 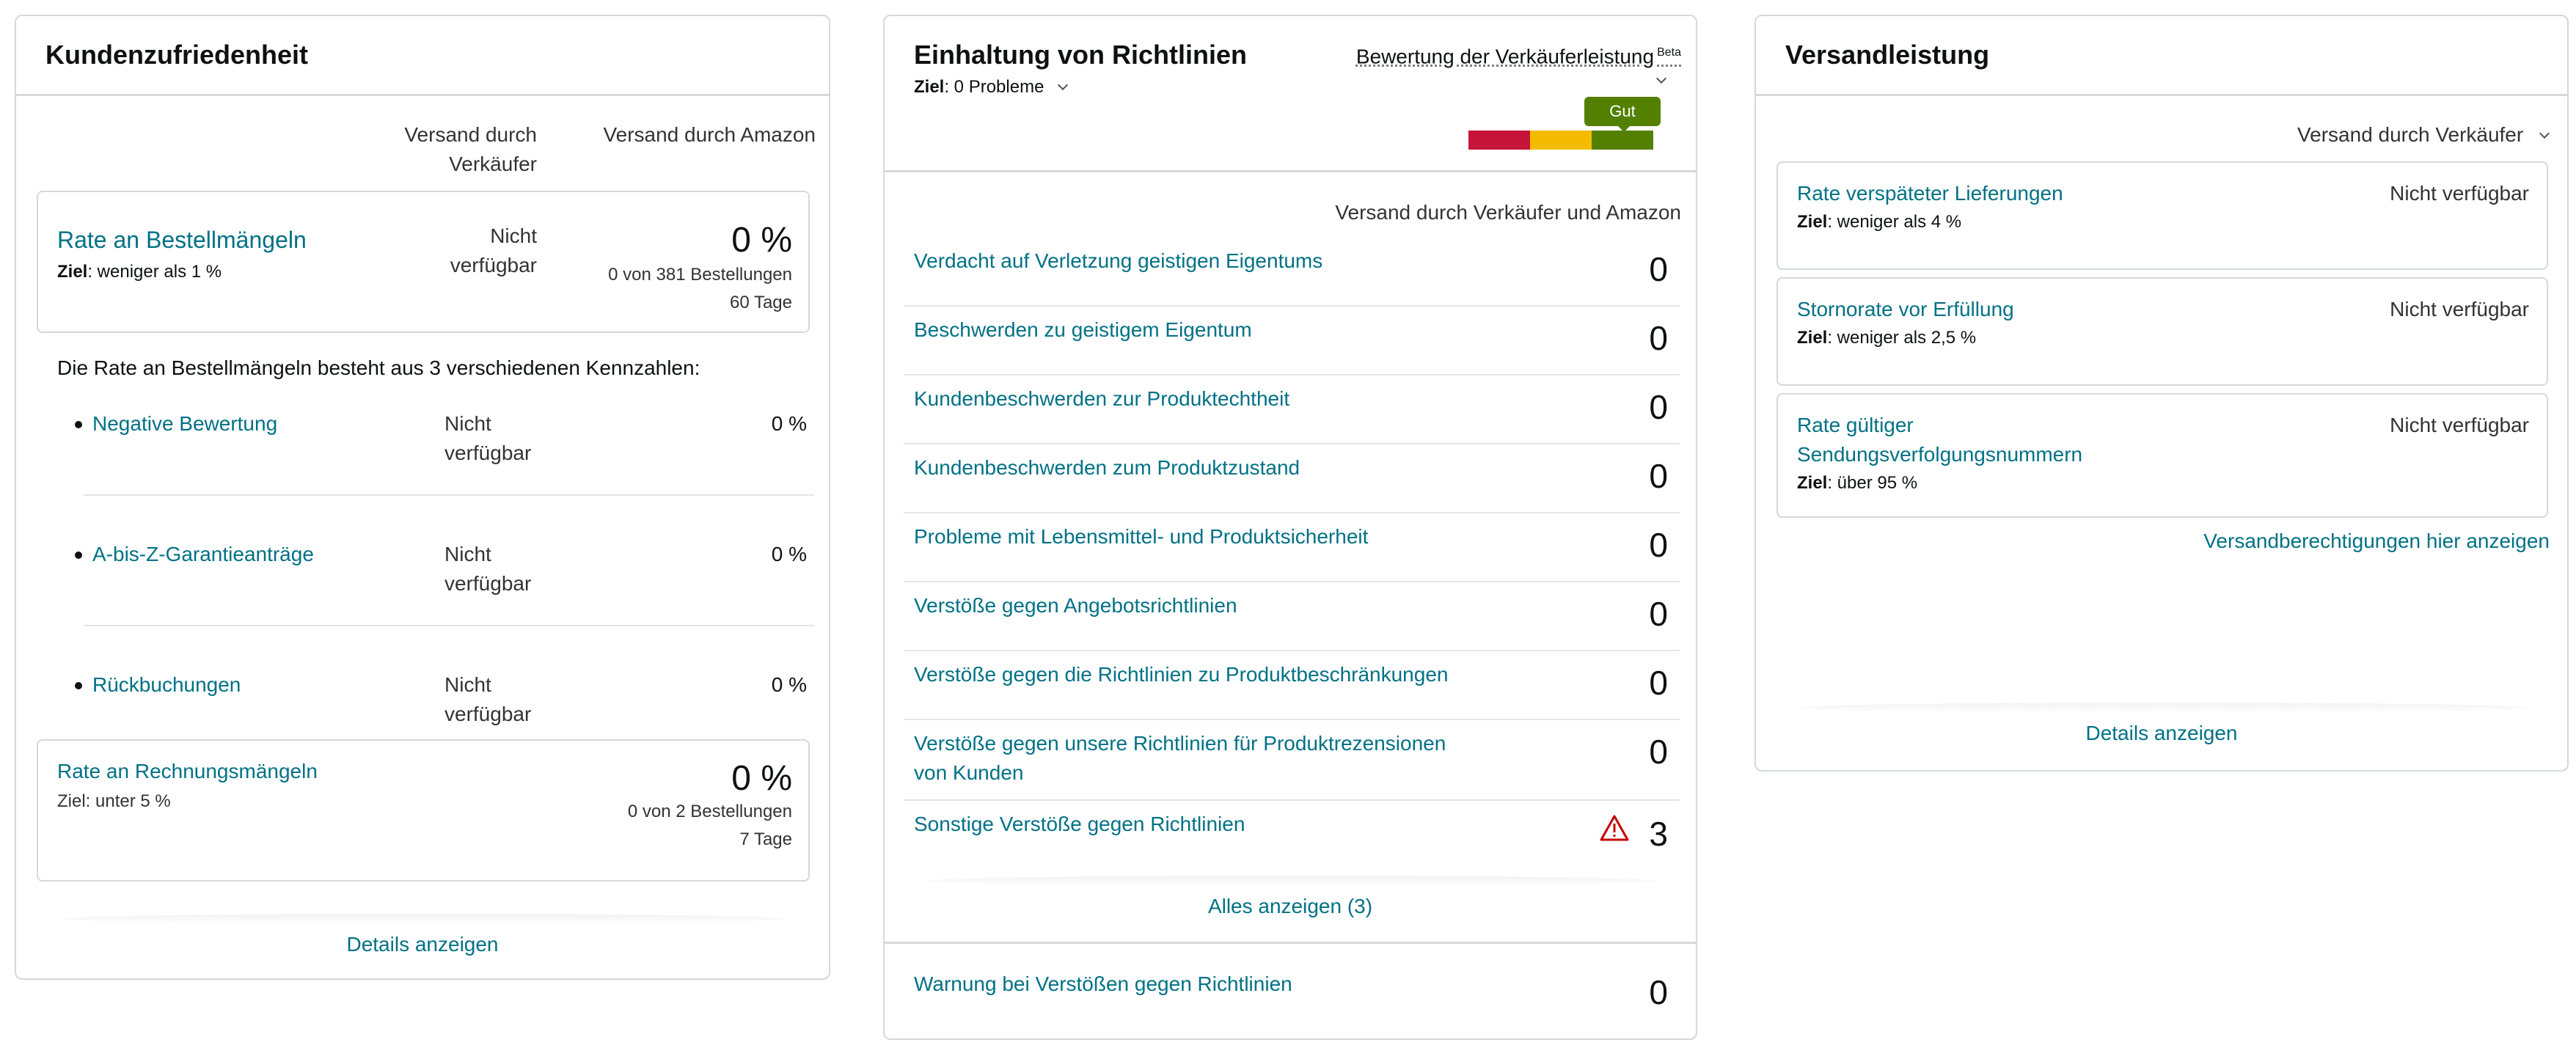 What do you see at coordinates (166, 684) in the screenshot?
I see `chargebacks-link: Rückbuchungen` at bounding box center [166, 684].